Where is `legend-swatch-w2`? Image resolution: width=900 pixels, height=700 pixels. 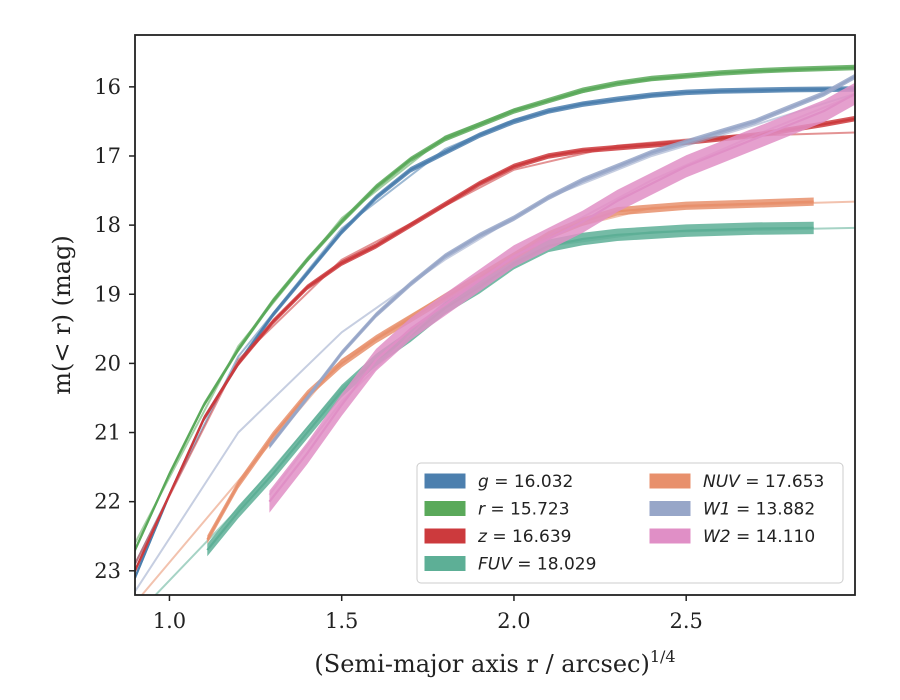
legend-swatch-w2 is located at coordinates (670, 536).